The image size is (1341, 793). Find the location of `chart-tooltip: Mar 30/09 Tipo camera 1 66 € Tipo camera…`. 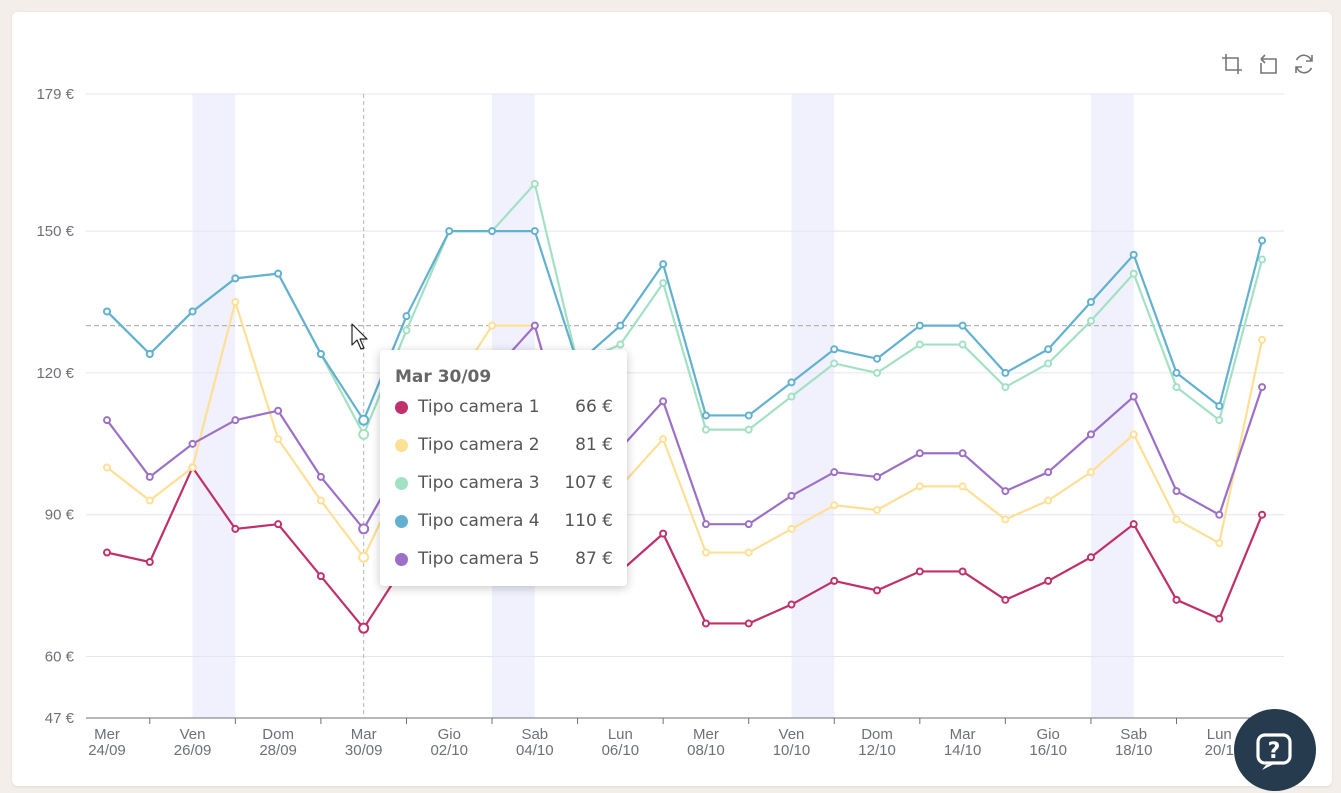

chart-tooltip: Mar 30/09 Tipo camera 1 66 € Tipo camera… is located at coordinates (503, 468).